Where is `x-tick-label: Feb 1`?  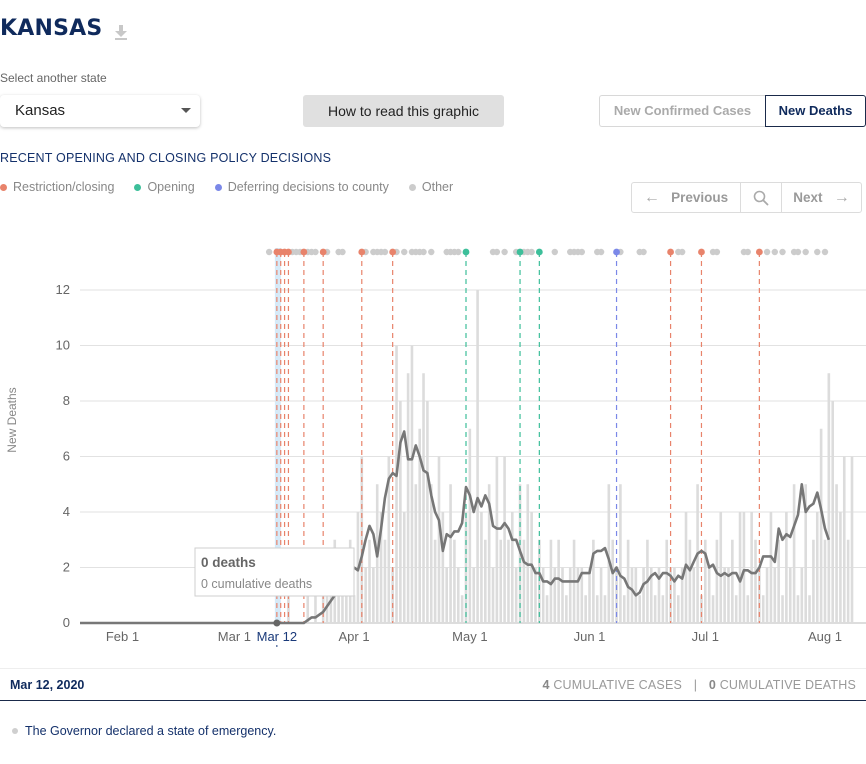 x-tick-label: Feb 1 is located at coordinates (122, 636).